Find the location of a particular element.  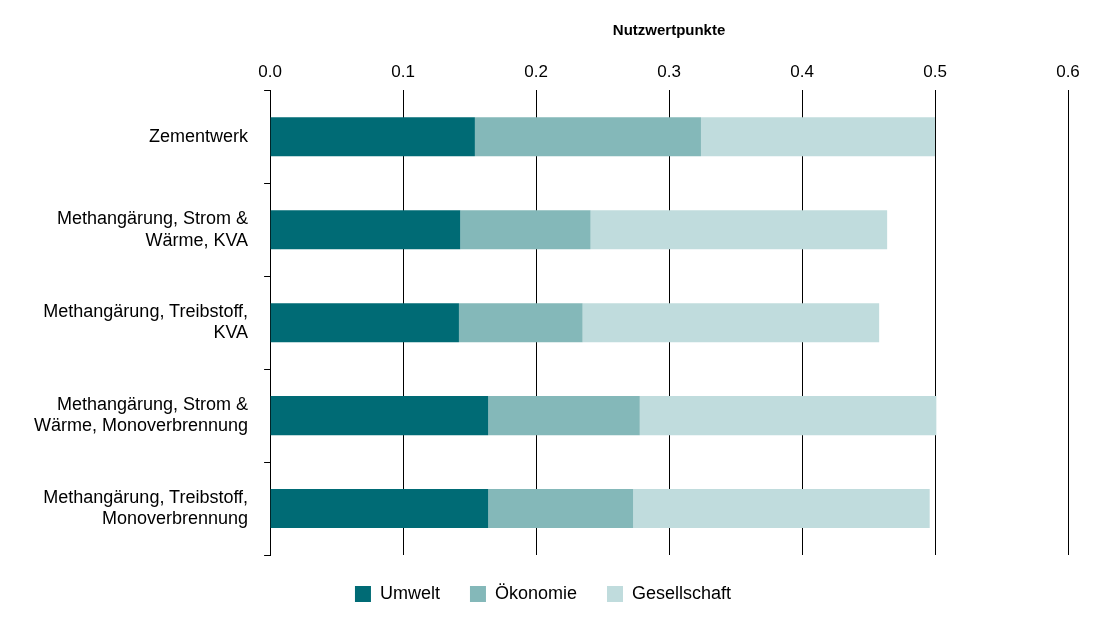

y-tick-label: Methangärung, Strom & Wärme, KVA is located at coordinates (152, 228).